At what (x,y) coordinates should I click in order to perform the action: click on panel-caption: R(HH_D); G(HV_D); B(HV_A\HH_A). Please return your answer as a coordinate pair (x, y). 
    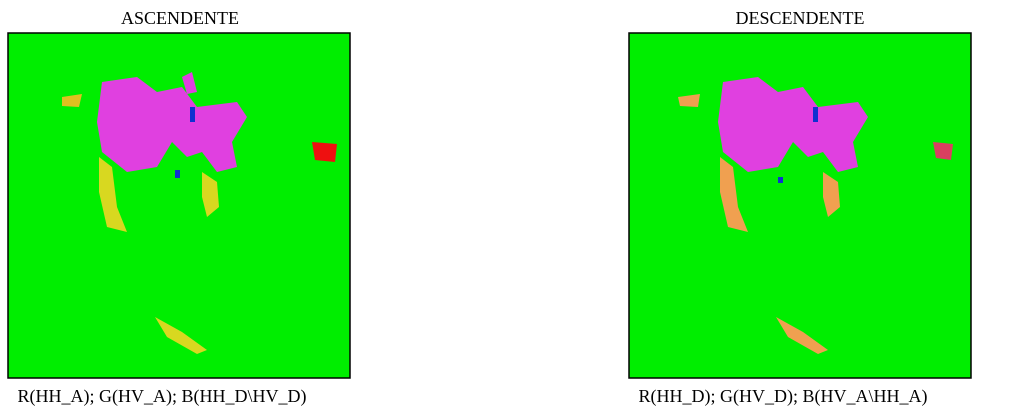
    Looking at the image, I should click on (783, 396).